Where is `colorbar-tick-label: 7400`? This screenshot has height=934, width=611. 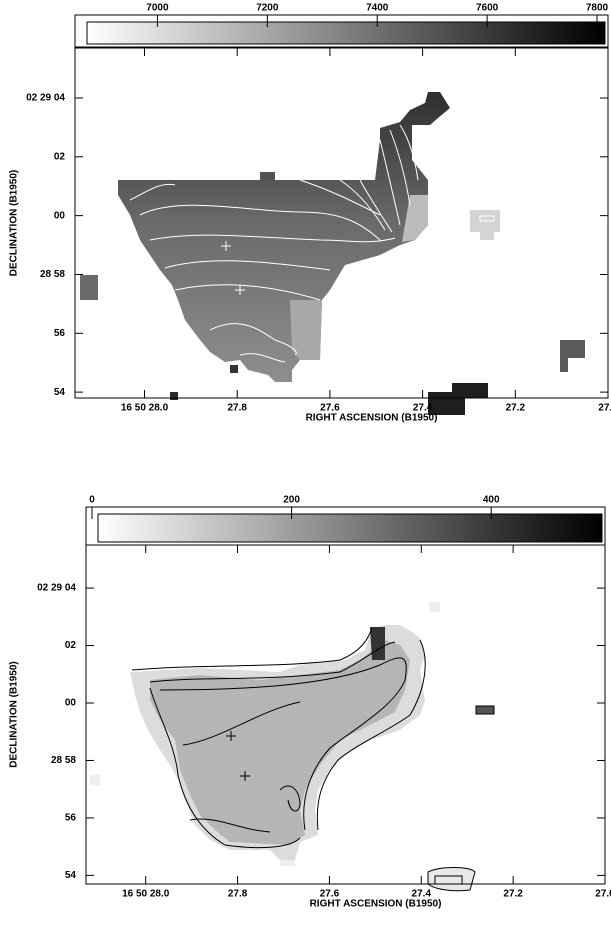
colorbar-tick-label: 7400 is located at coordinates (377, 8).